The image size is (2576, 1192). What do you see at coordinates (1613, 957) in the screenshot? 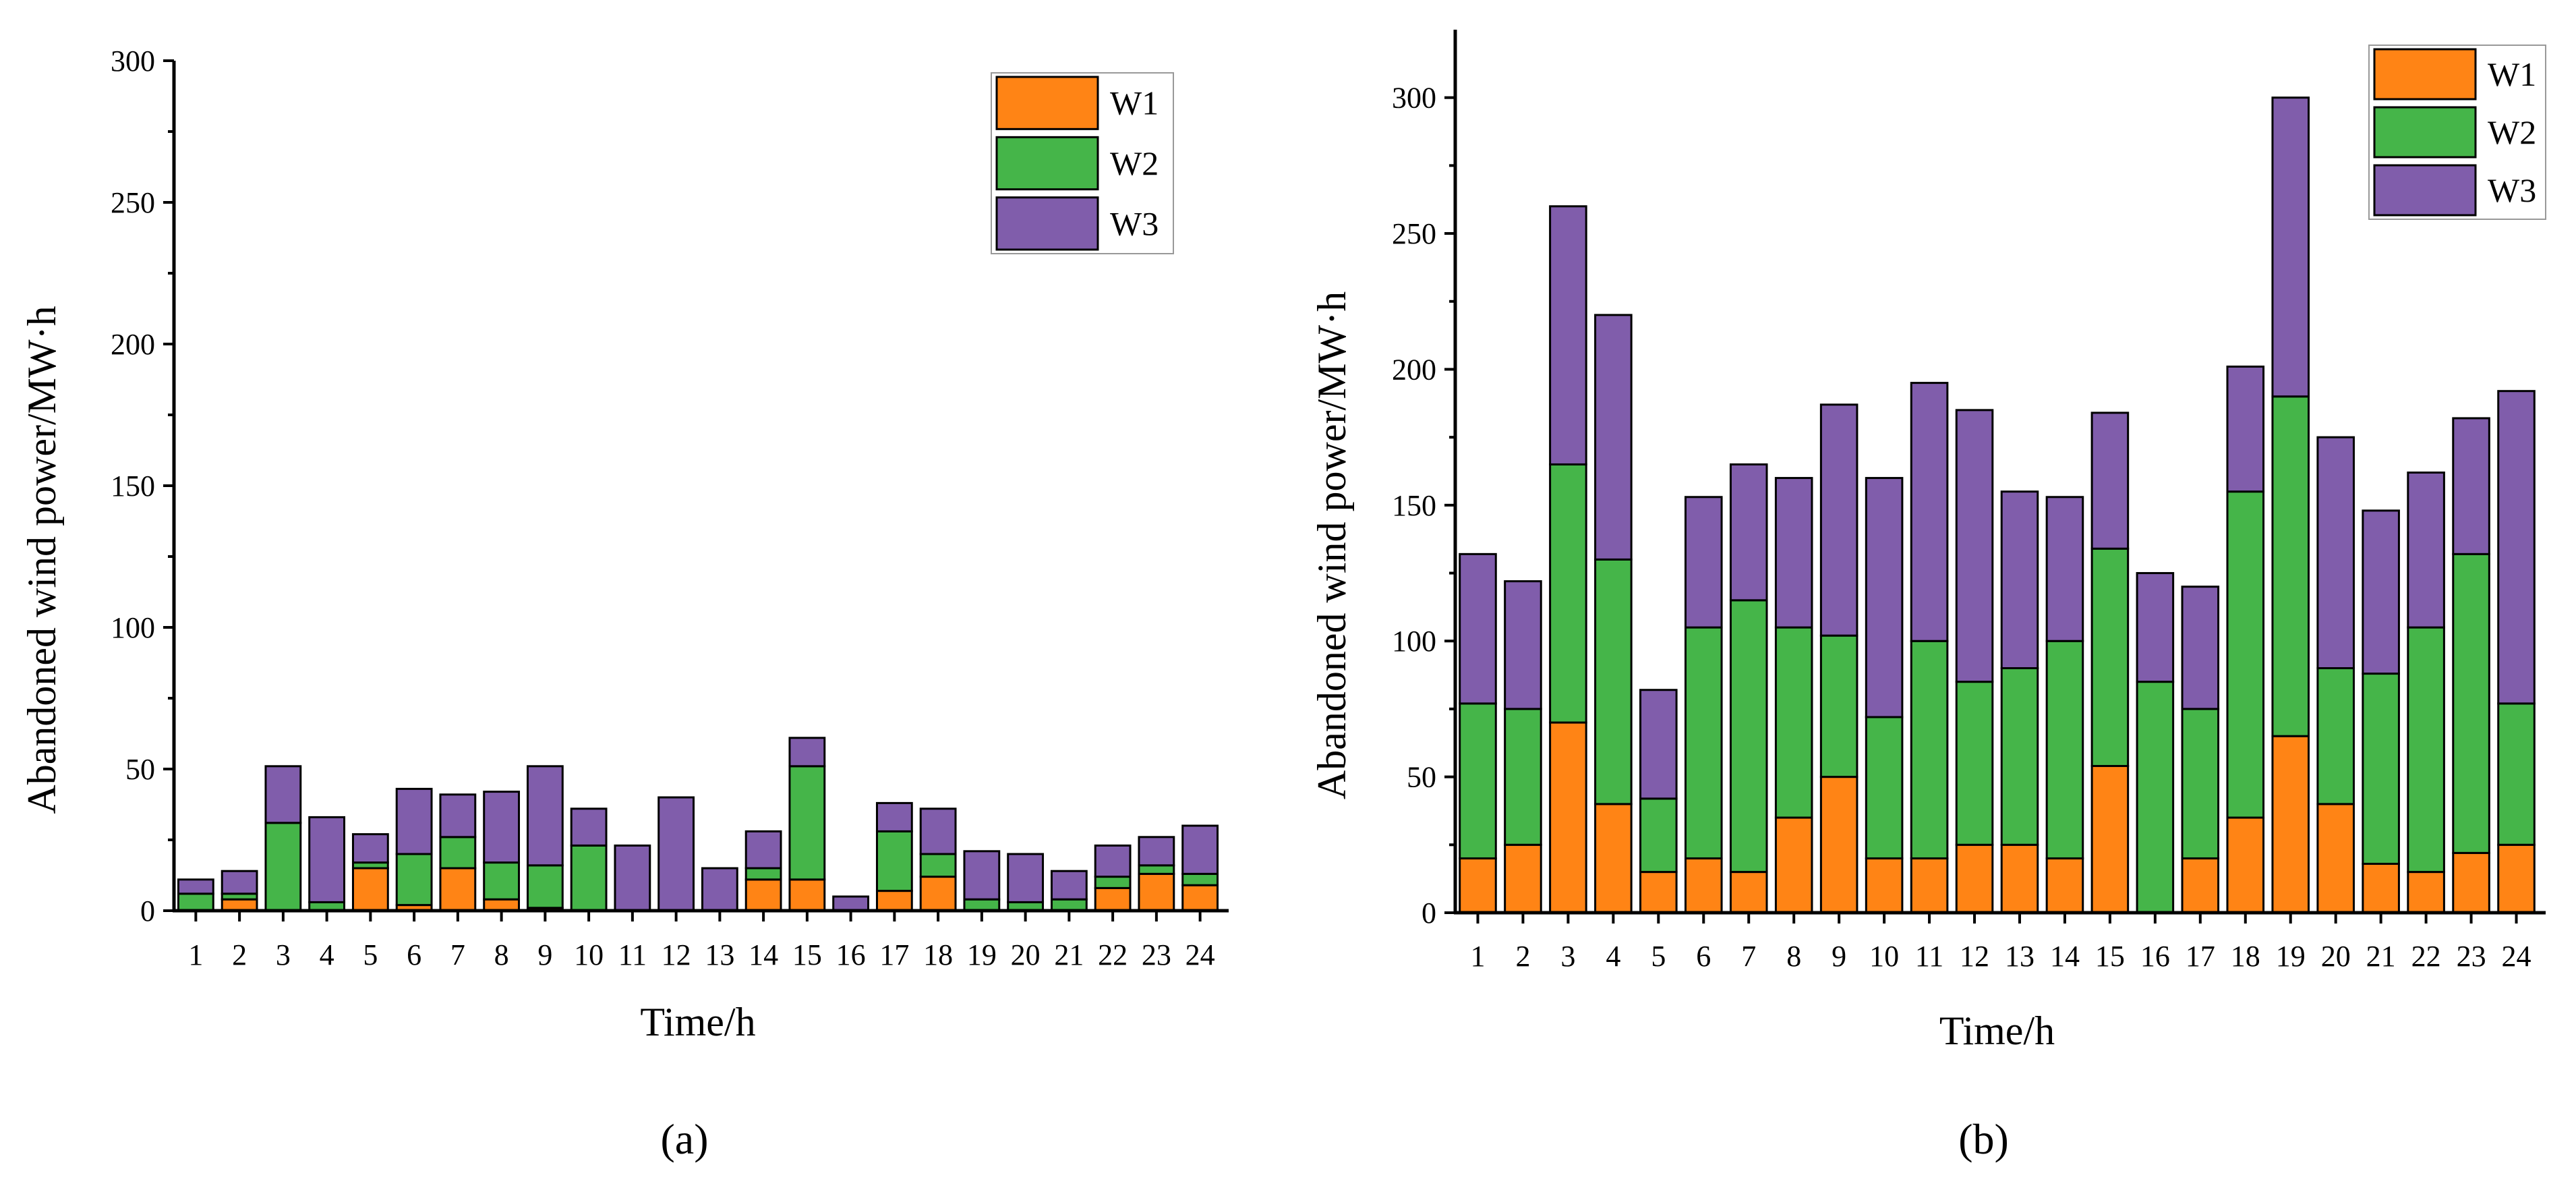
I see `x-tick-label: 4` at bounding box center [1613, 957].